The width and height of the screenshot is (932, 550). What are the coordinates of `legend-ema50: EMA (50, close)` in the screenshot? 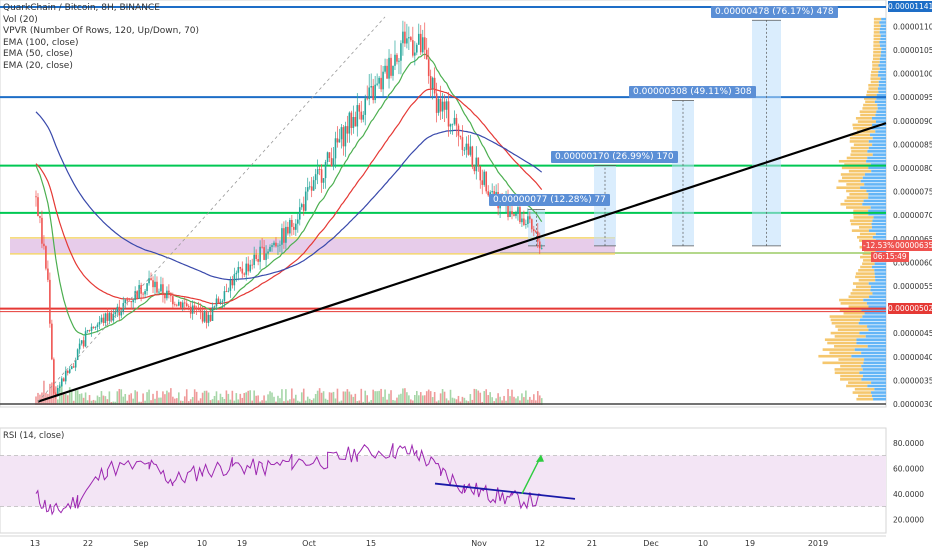 It's located at (38, 54).